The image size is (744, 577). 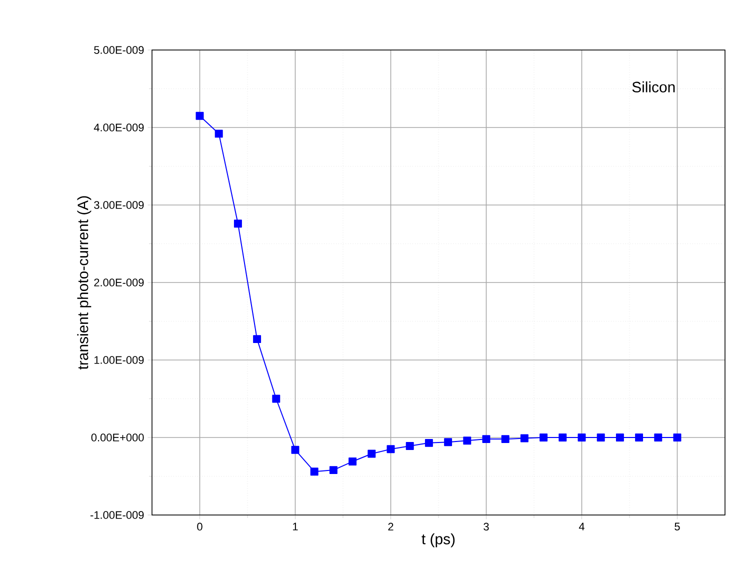 I want to click on y-tick-label: 2.00E-009, so click(x=119, y=282).